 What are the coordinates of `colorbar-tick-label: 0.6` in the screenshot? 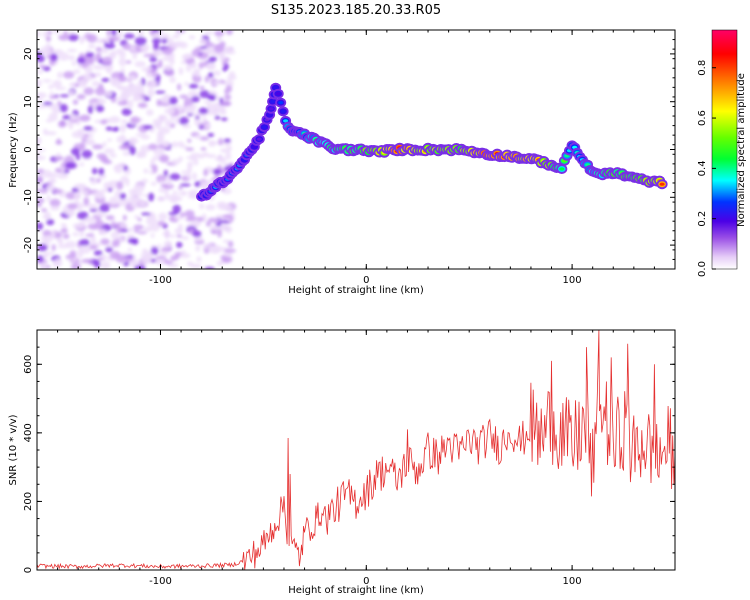 It's located at (702, 118).